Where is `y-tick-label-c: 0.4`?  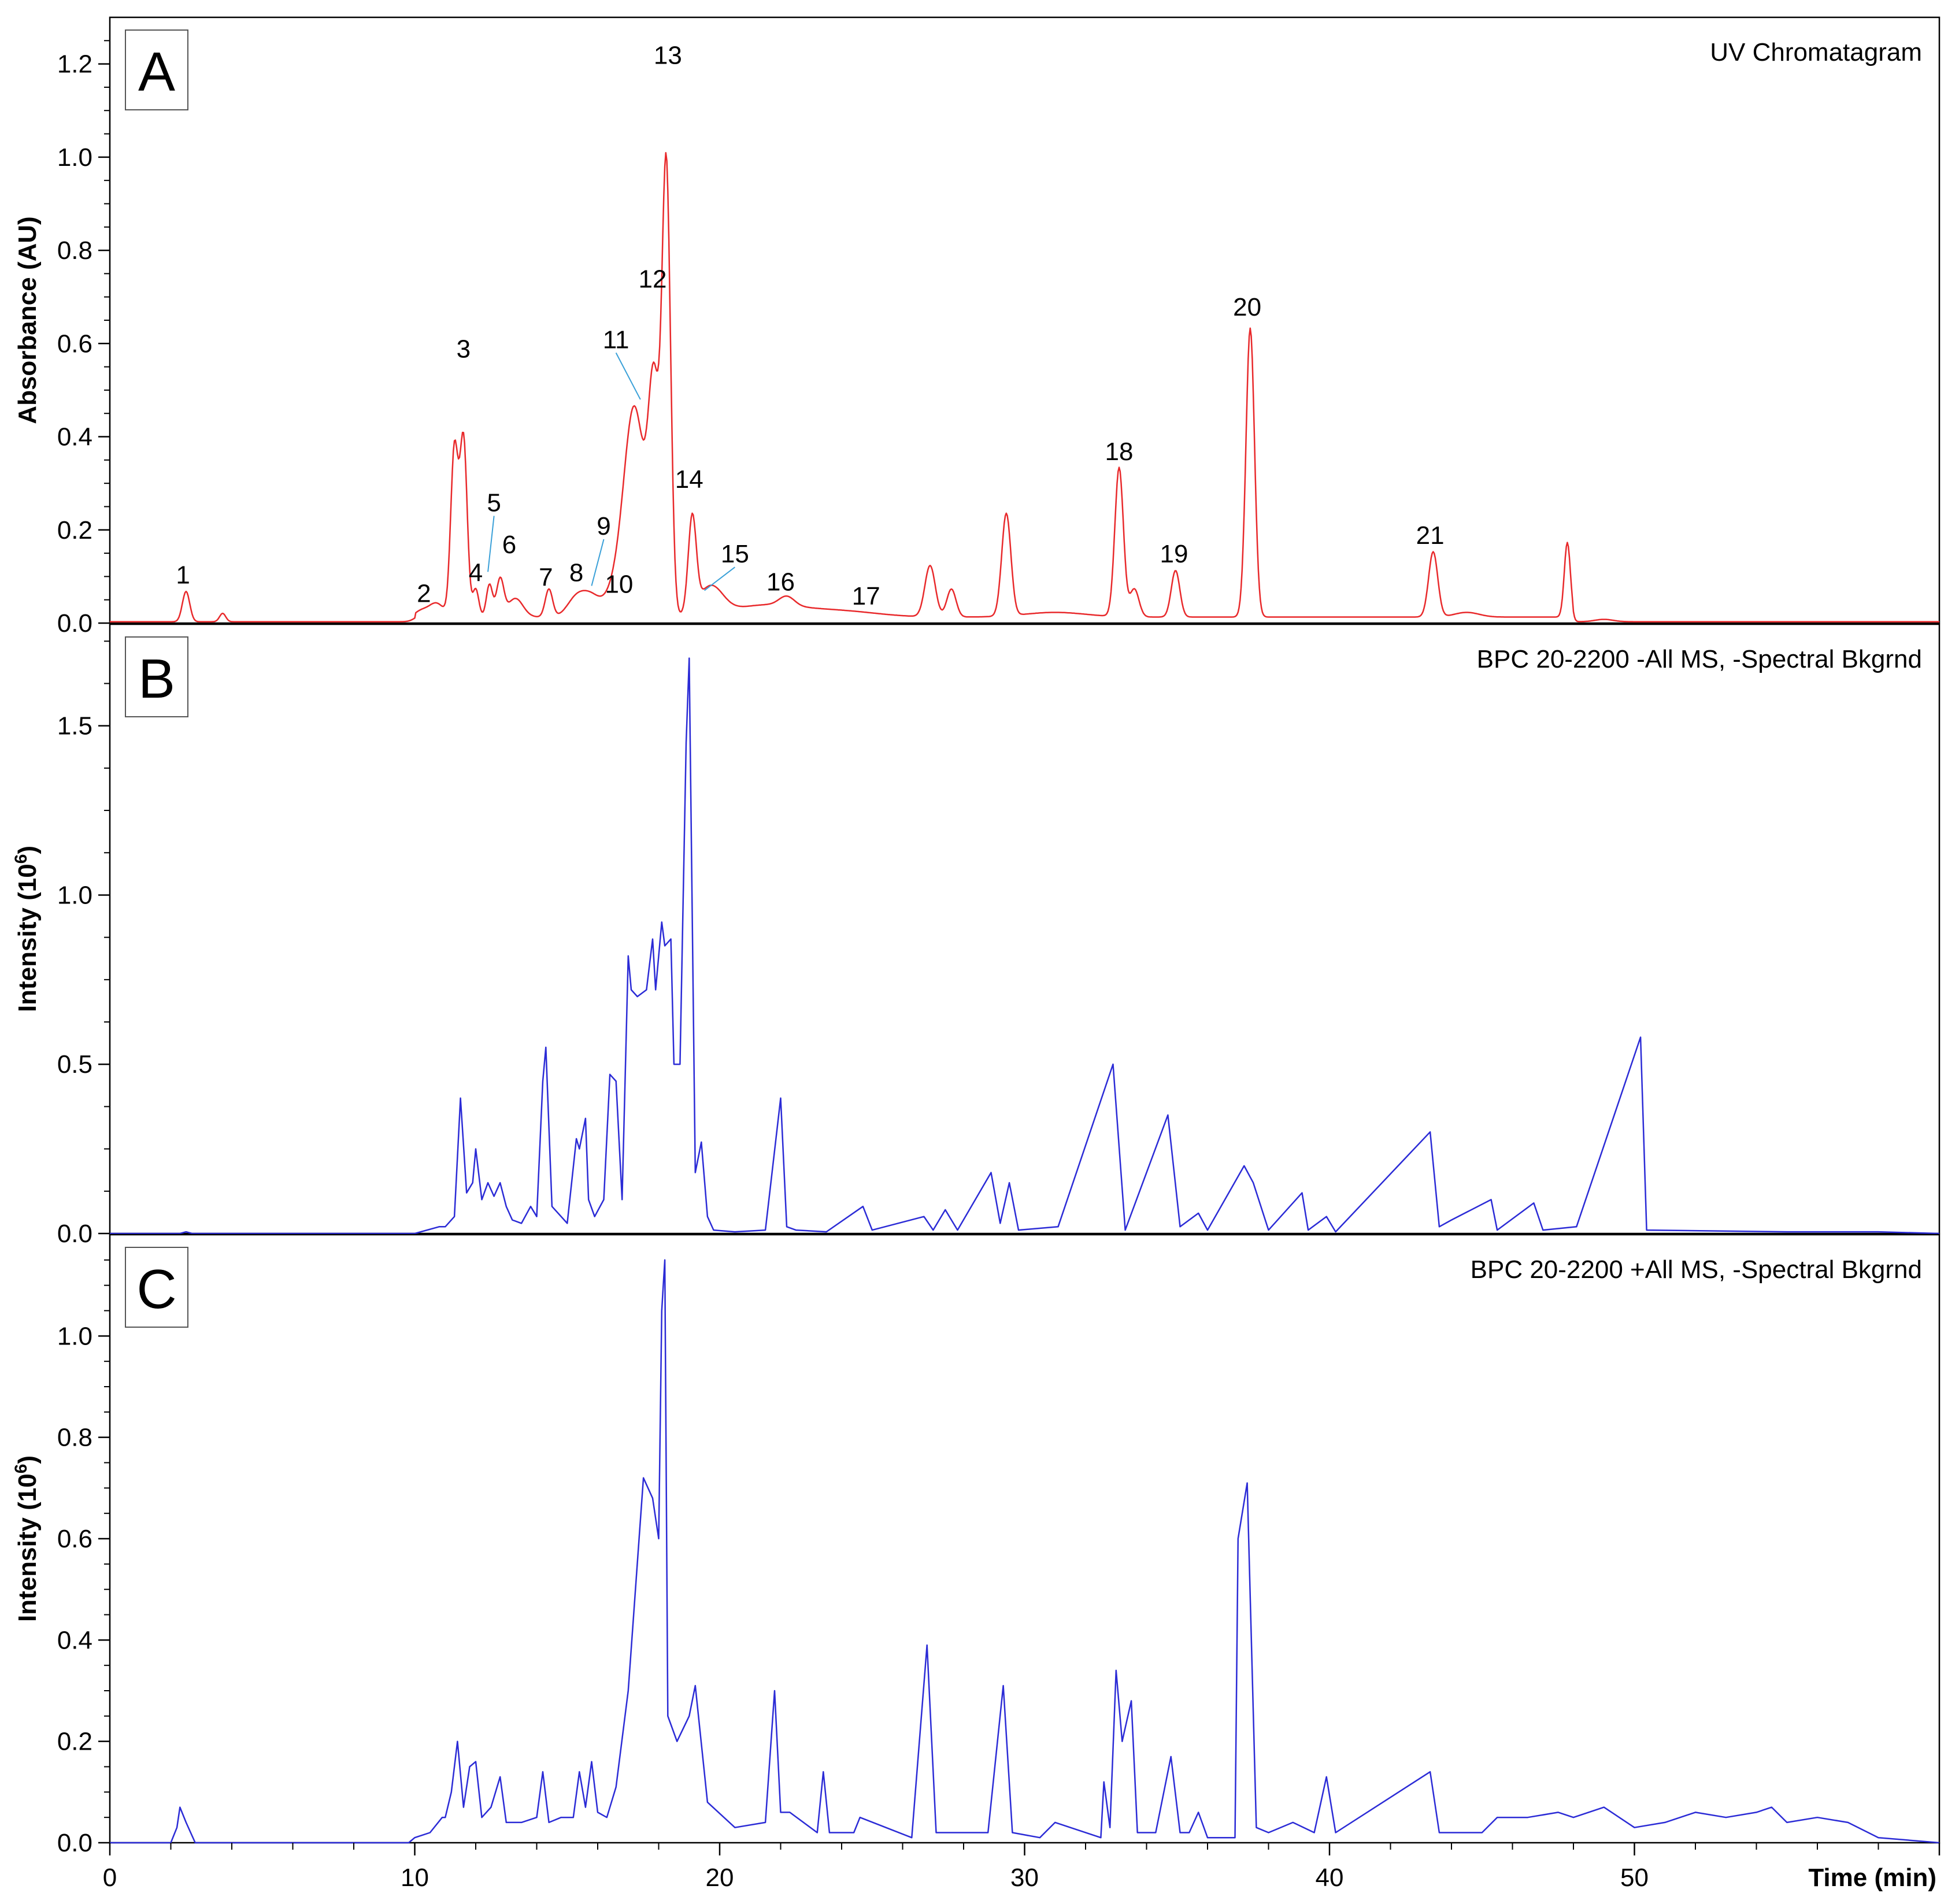
y-tick-label-c: 0.4 is located at coordinates (75, 1640).